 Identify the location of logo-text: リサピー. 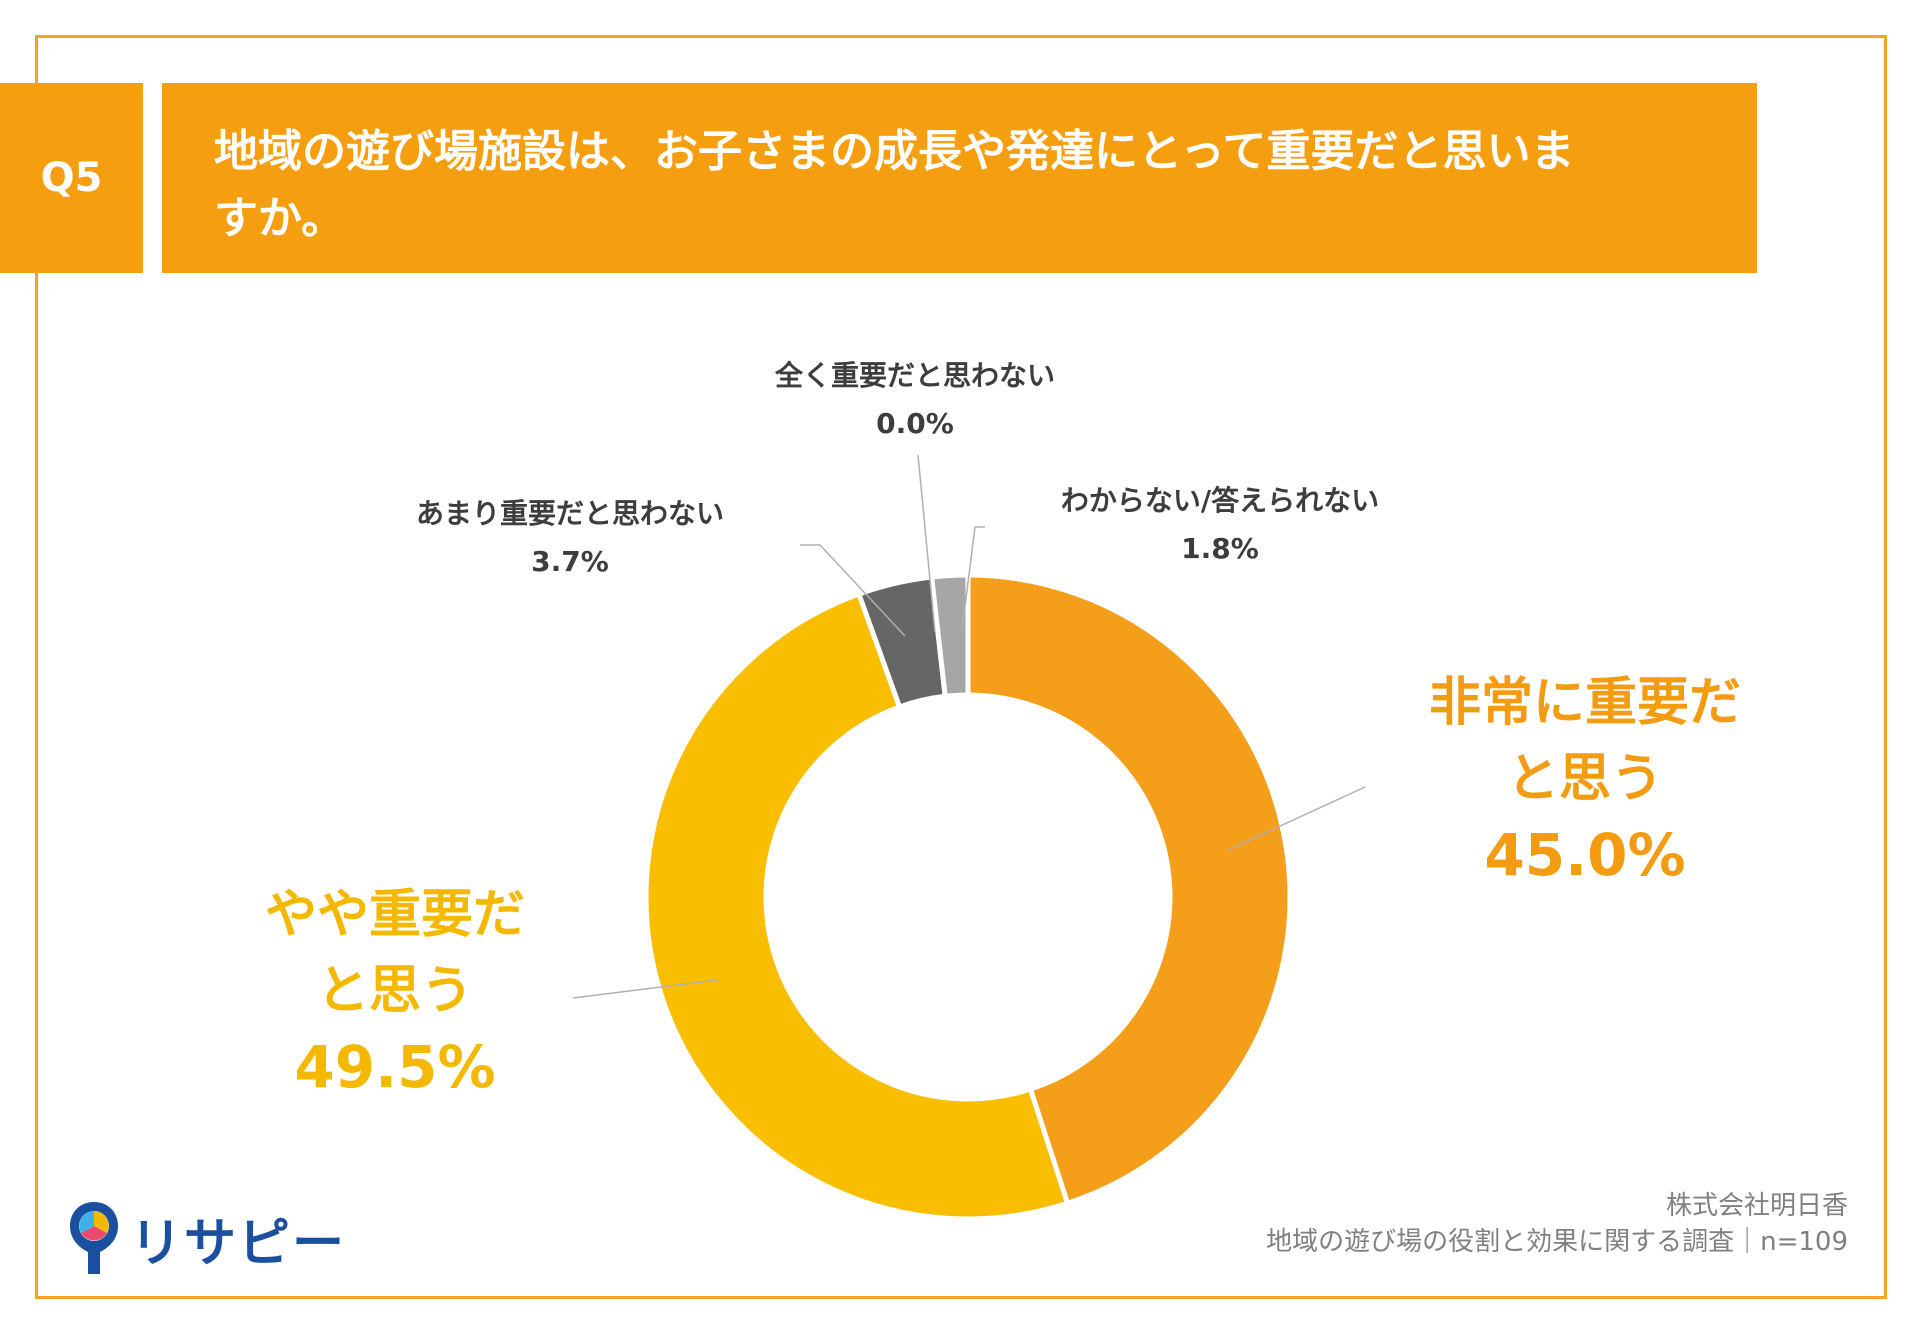
(238, 1243).